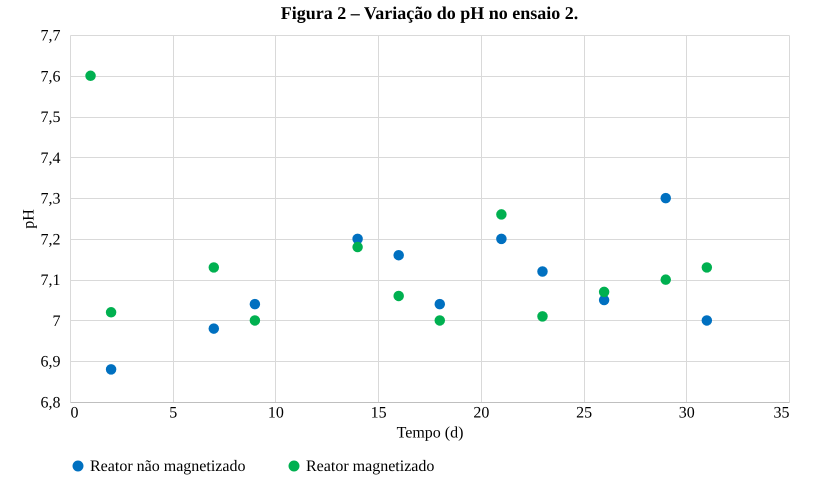  I want to click on x-tick-label: 5, so click(173, 413).